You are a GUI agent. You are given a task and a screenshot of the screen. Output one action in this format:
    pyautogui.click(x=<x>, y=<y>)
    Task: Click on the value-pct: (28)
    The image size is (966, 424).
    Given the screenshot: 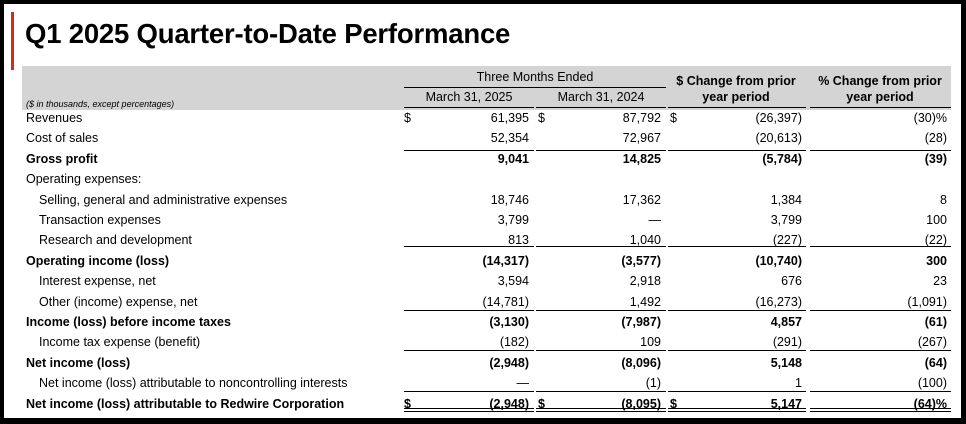 What is the action you would take?
    pyautogui.click(x=935, y=138)
    